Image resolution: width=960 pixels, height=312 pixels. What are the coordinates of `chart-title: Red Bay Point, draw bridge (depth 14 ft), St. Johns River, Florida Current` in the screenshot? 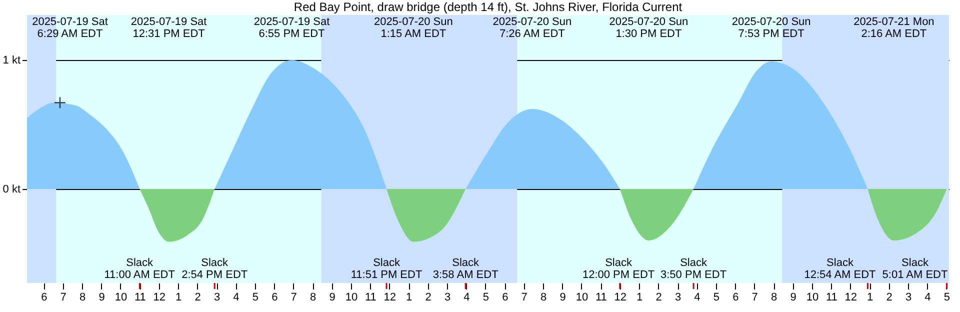 It's located at (488, 7).